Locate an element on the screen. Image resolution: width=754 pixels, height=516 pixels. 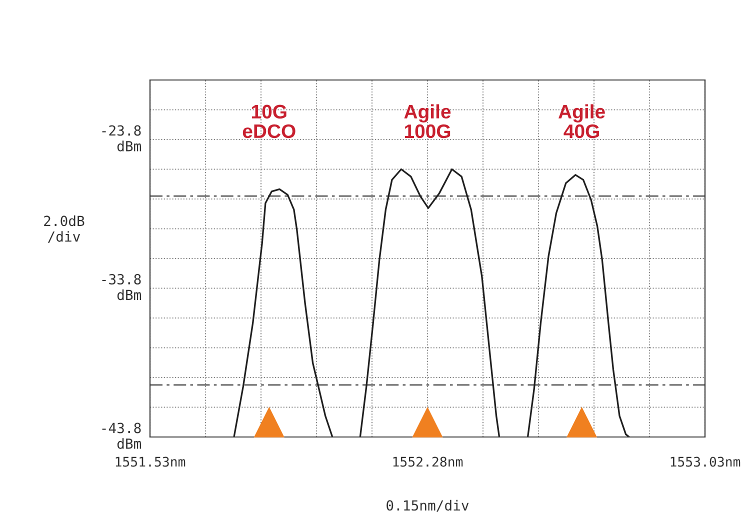
y-tick-label: -33.8 dBm is located at coordinates (122, 287).